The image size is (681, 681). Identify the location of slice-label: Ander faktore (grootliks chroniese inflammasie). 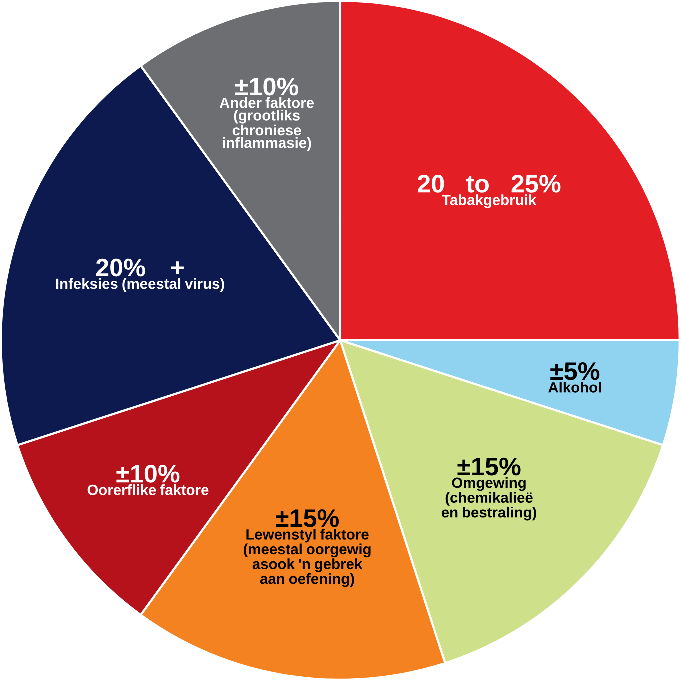
(267, 124).